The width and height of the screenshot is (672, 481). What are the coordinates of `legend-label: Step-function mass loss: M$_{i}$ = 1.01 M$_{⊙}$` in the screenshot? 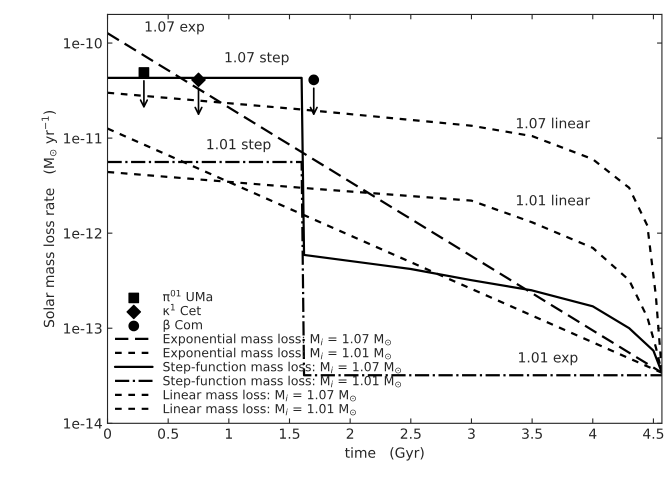 It's located at (282, 382).